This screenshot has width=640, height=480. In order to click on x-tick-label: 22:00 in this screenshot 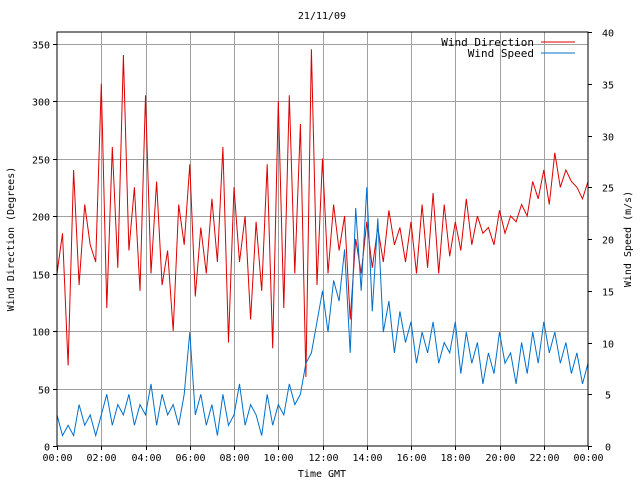, I will do `click(544, 458)`.